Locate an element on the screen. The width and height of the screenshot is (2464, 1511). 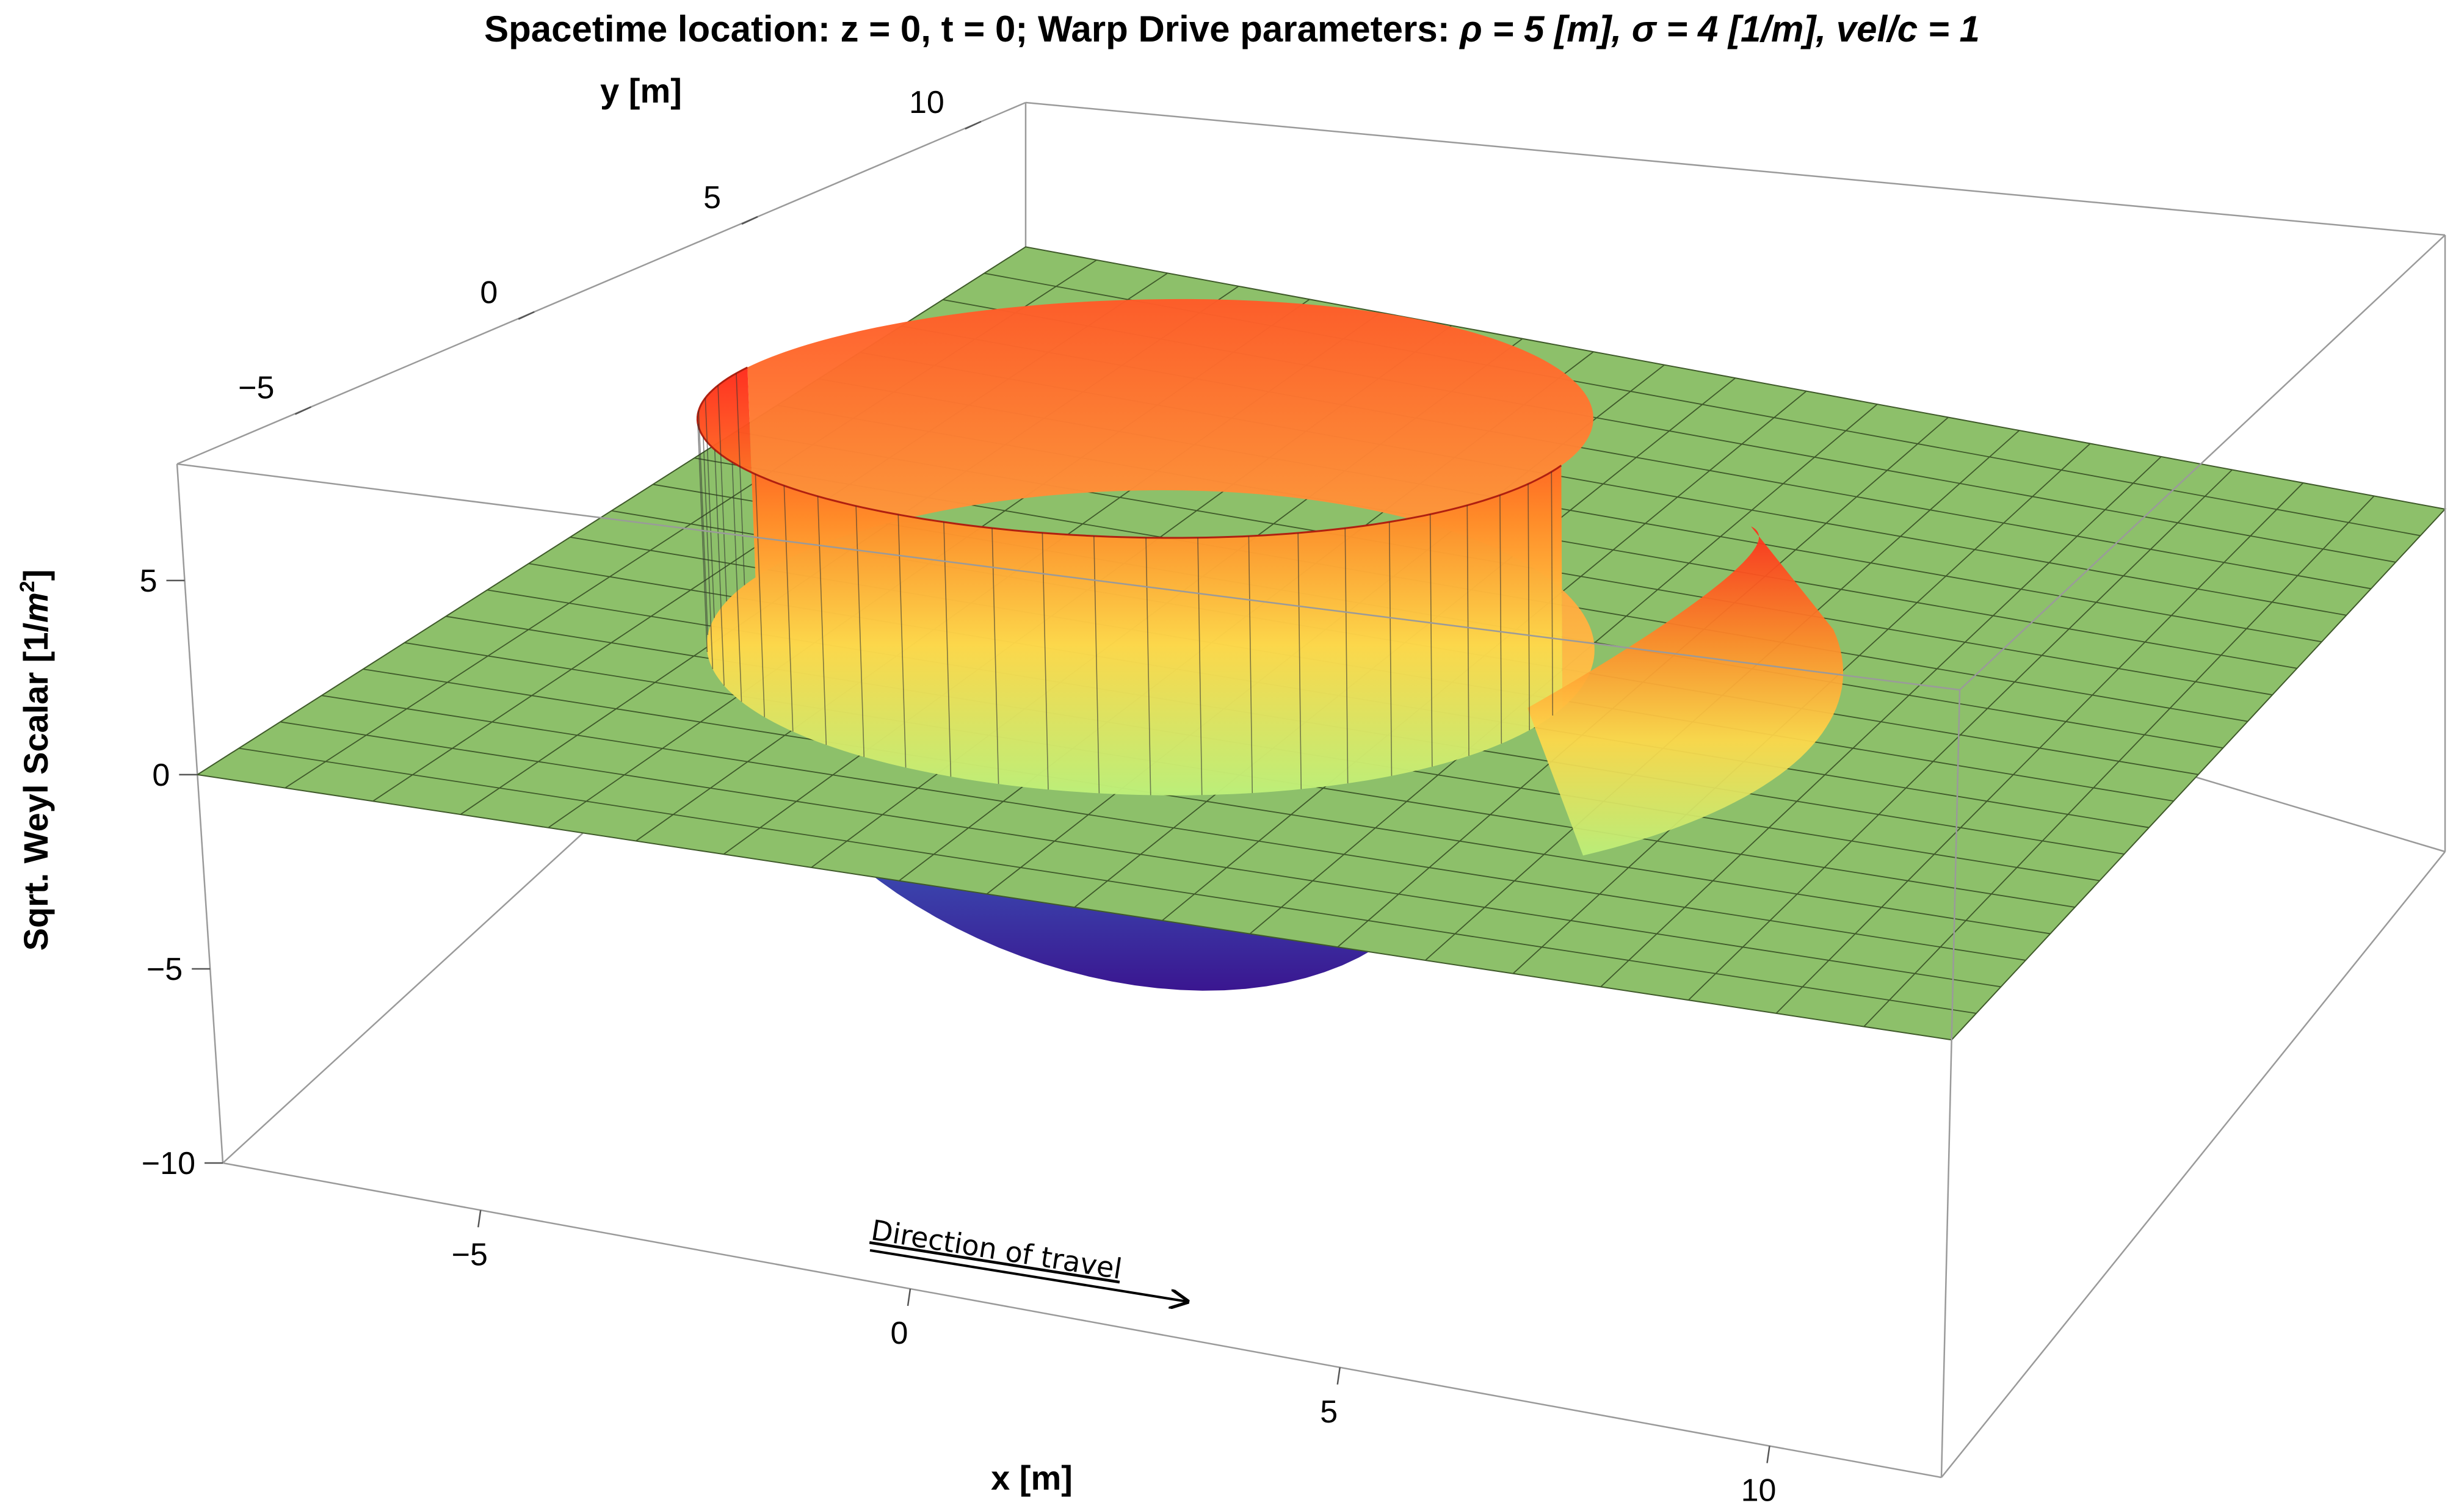
z-tick-label: 5 is located at coordinates (149, 581).